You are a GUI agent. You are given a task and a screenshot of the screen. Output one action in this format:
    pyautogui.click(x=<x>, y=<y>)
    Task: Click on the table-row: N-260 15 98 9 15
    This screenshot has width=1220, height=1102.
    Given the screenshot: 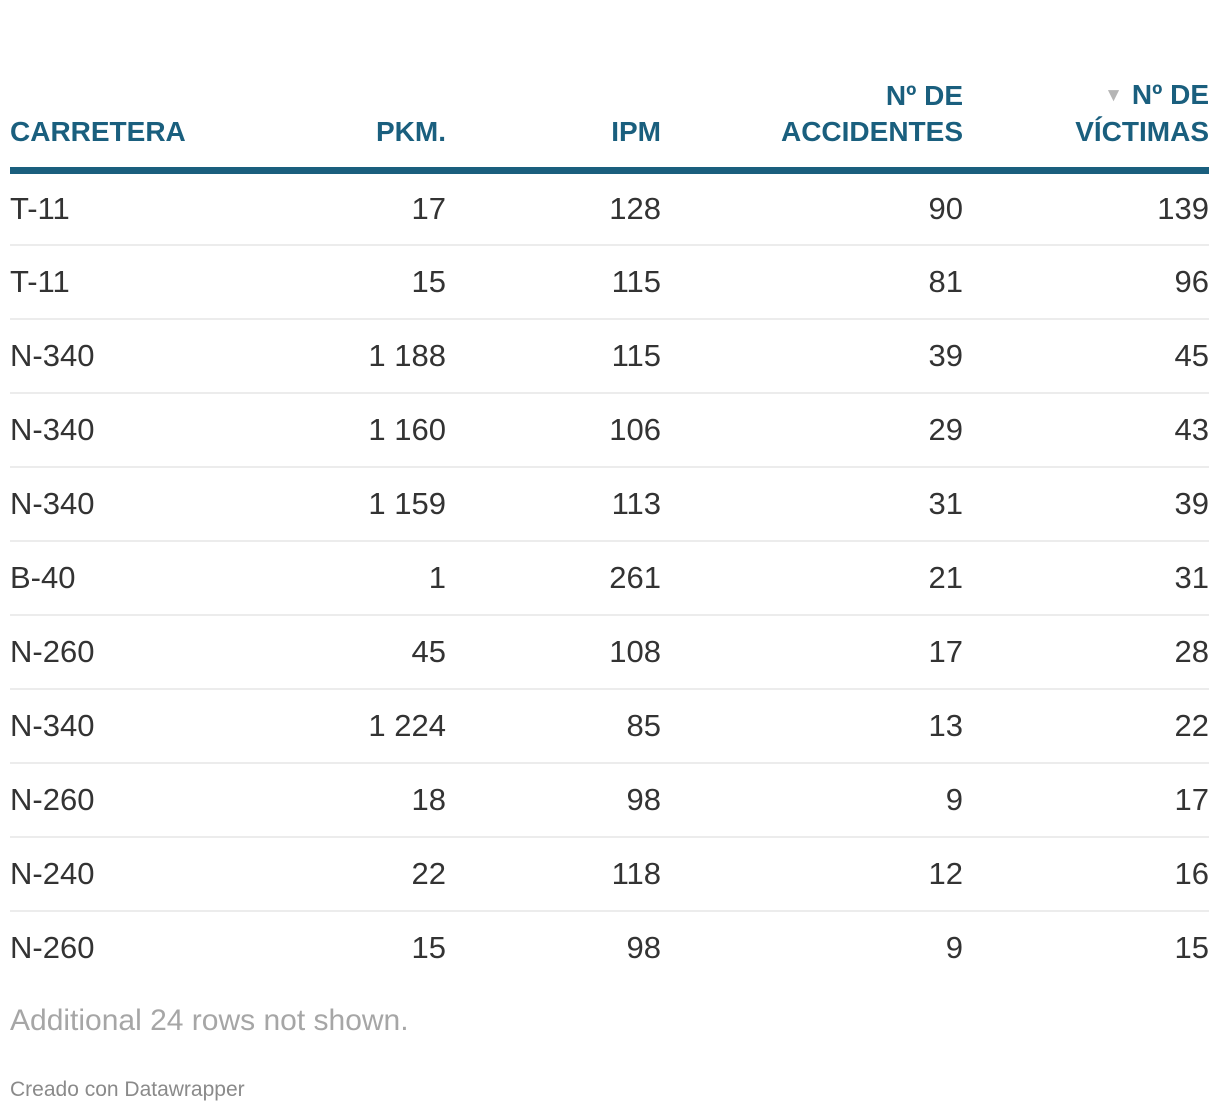 What is the action you would take?
    pyautogui.click(x=609, y=948)
    